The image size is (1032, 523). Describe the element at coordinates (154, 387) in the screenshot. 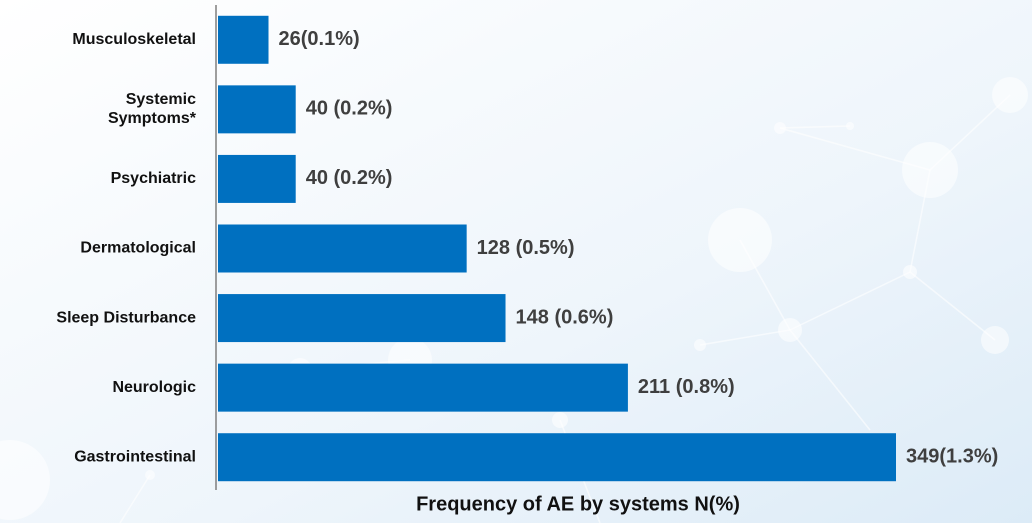

I see `y-tick-label: Neurologic` at that location.